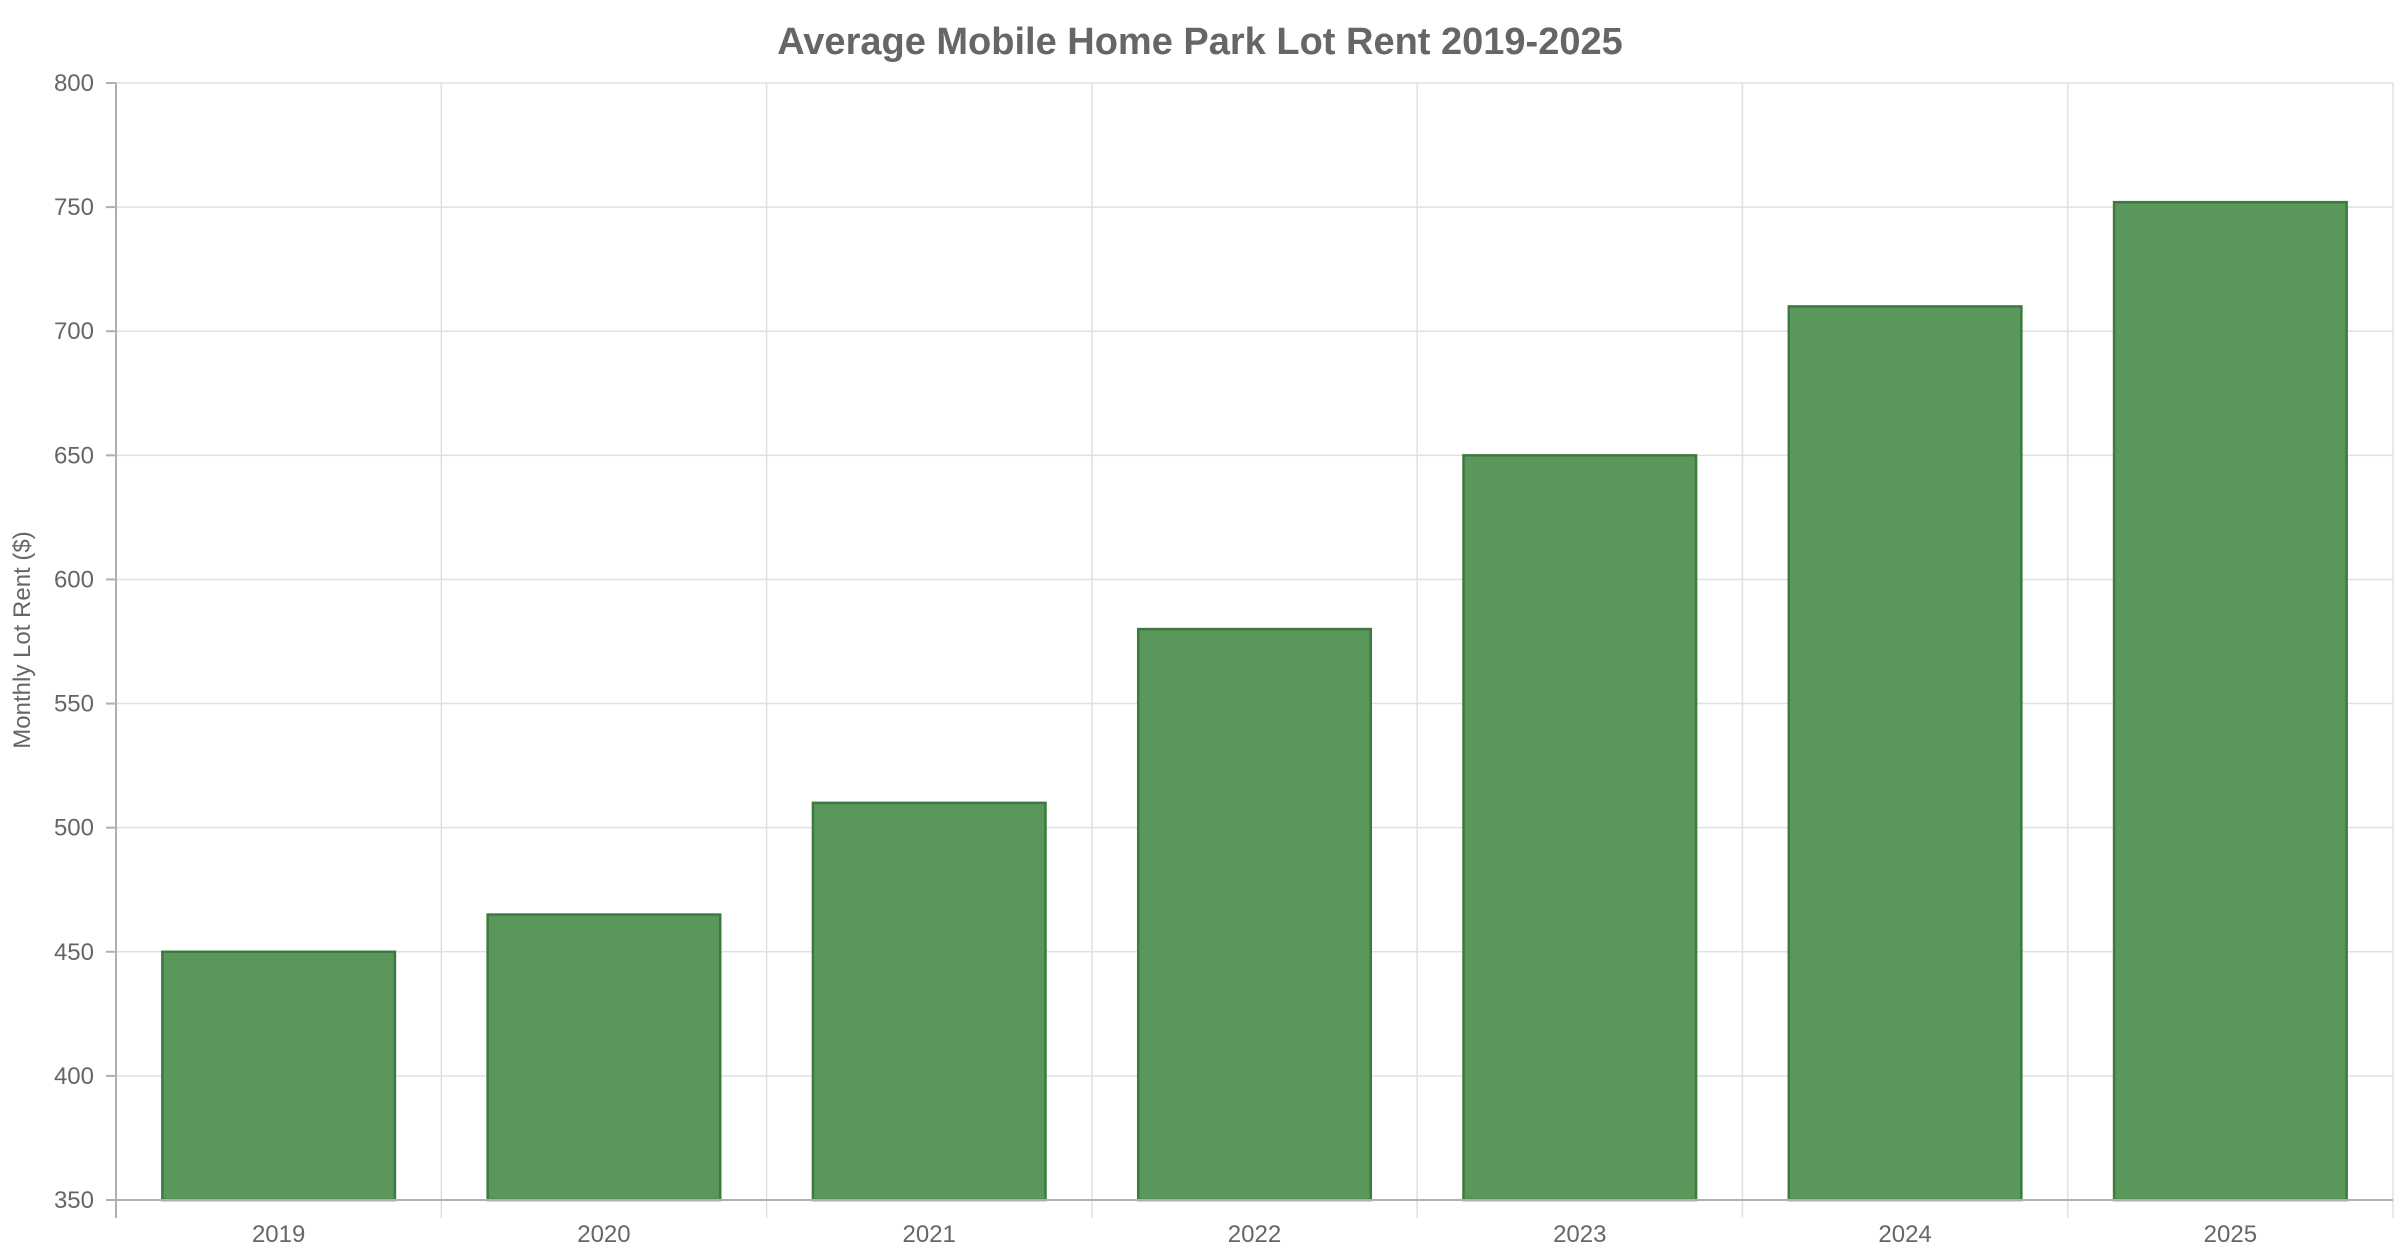 The height and width of the screenshot is (1260, 2400). I want to click on bar-2024, so click(1905, 753).